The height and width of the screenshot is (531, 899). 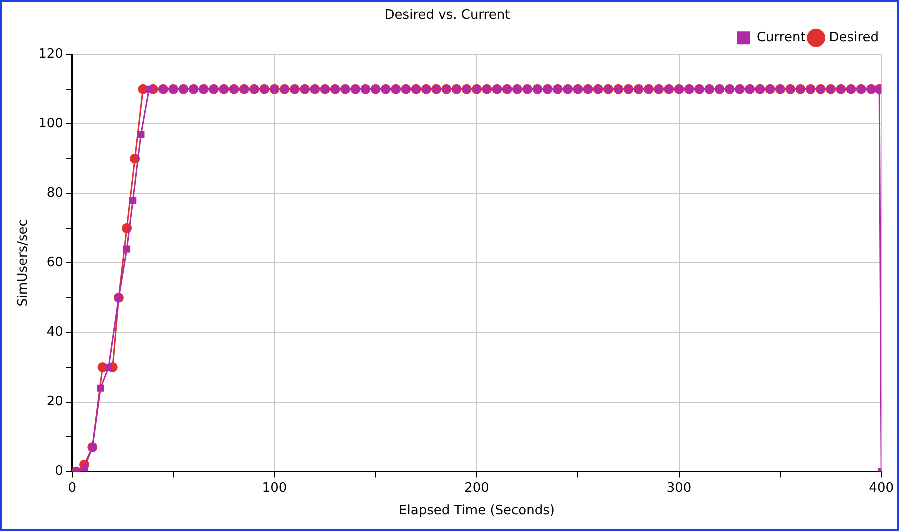 What do you see at coordinates (447, 16) in the screenshot?
I see `chart-title: Desired vs. Current` at bounding box center [447, 16].